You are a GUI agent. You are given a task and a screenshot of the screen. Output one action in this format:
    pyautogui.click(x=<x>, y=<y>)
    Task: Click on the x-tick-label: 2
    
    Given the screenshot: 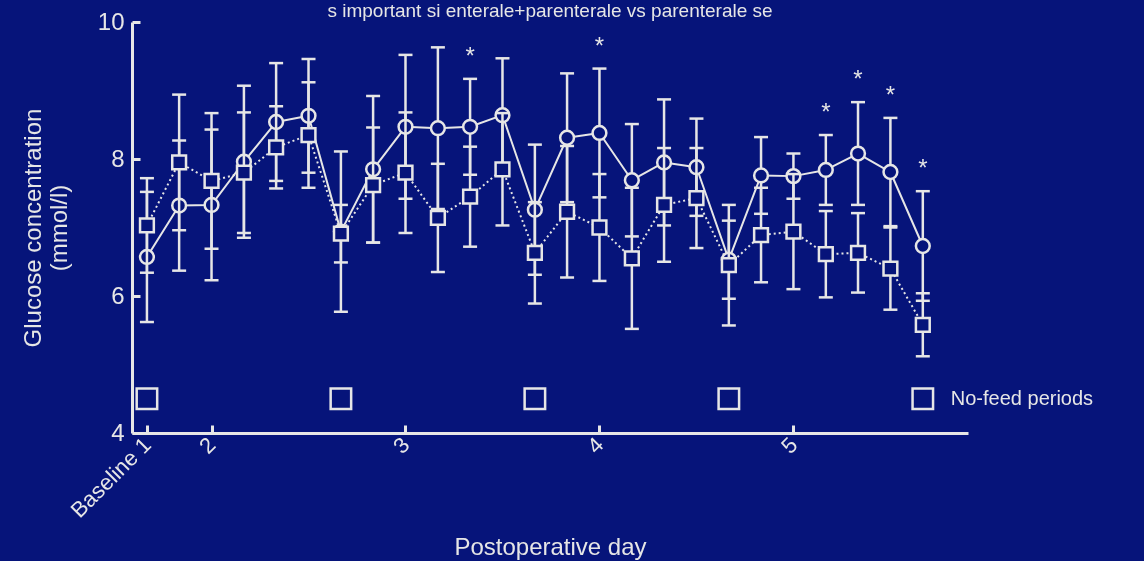 What is the action you would take?
    pyautogui.click(x=207, y=445)
    